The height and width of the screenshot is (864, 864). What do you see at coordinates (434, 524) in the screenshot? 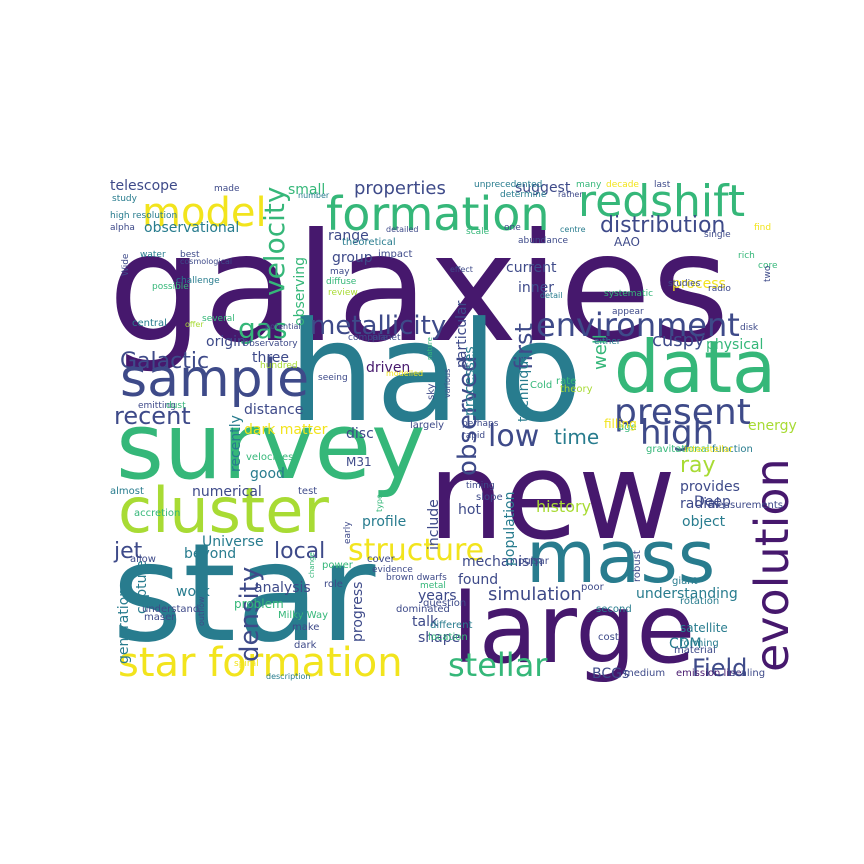
I see `word-include: include` at bounding box center [434, 524].